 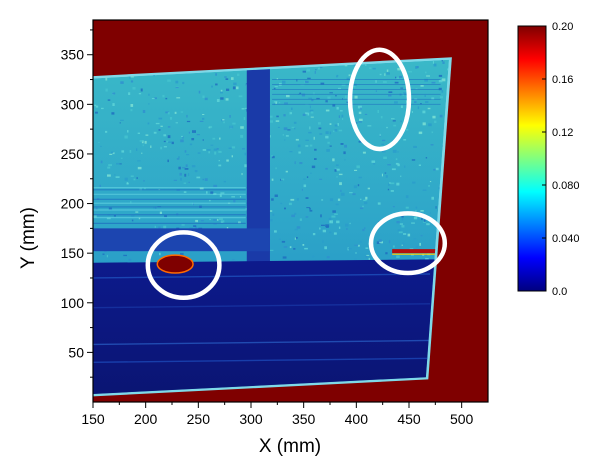 I want to click on x-tick-label: 250, so click(x=199, y=419).